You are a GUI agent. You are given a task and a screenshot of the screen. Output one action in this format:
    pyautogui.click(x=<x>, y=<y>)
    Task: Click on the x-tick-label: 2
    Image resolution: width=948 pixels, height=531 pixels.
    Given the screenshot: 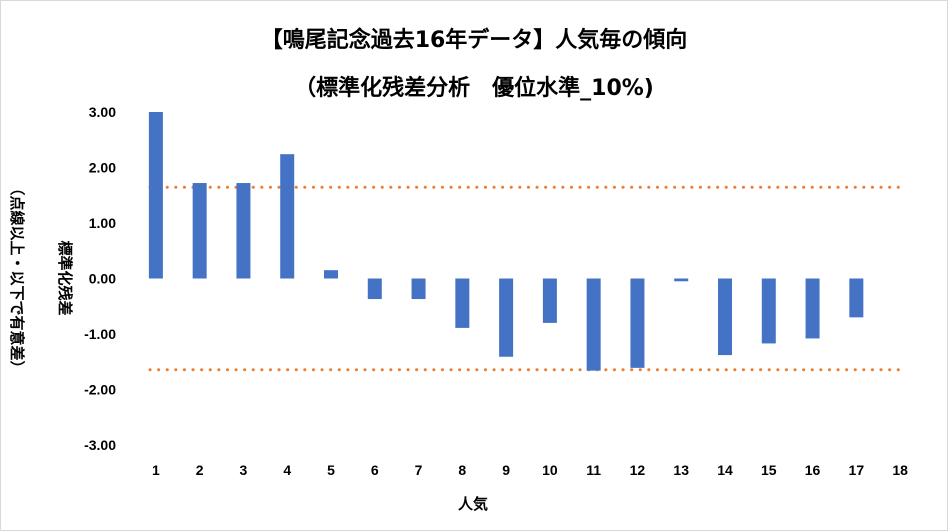 What is the action you would take?
    pyautogui.click(x=200, y=470)
    